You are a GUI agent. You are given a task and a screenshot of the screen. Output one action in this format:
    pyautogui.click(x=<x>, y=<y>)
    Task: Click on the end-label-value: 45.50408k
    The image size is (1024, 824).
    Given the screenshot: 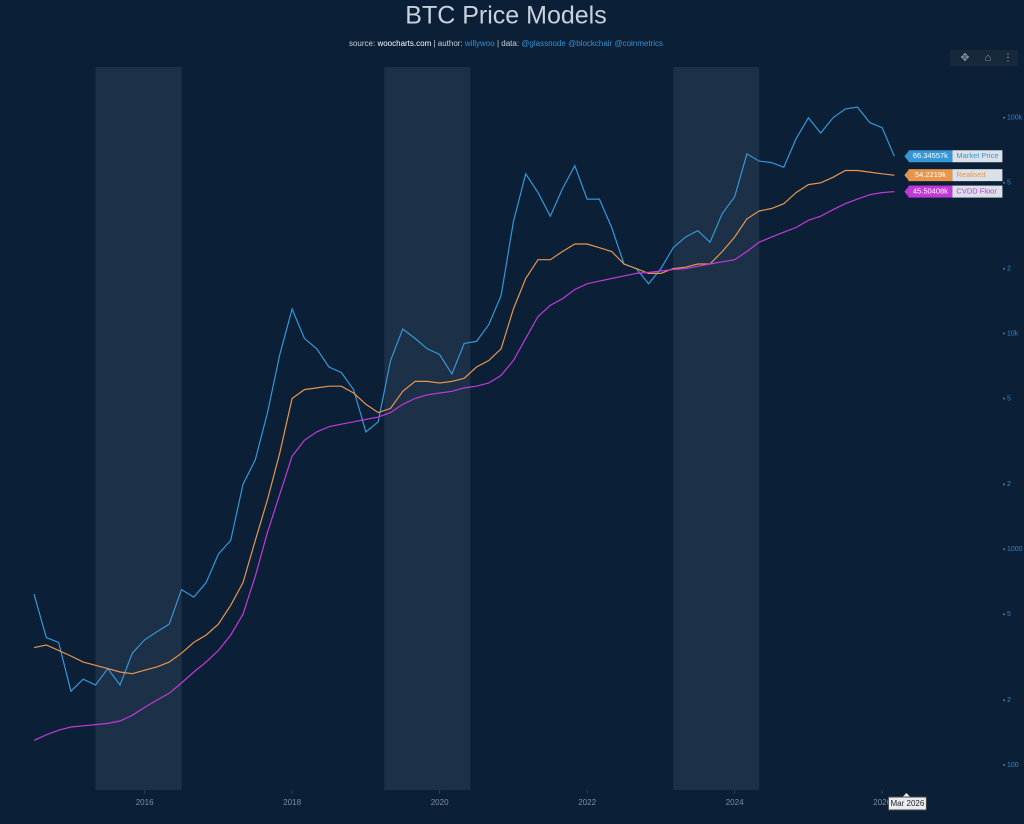 What is the action you would take?
    pyautogui.click(x=930, y=191)
    